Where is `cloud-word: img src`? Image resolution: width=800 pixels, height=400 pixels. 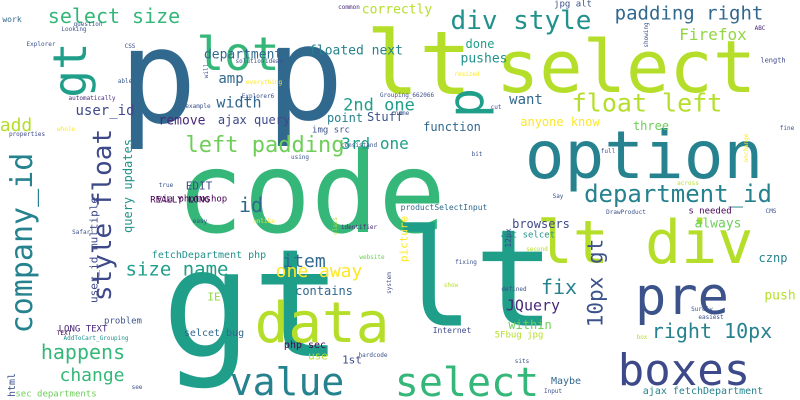 cloud-word: img src is located at coordinates (331, 130).